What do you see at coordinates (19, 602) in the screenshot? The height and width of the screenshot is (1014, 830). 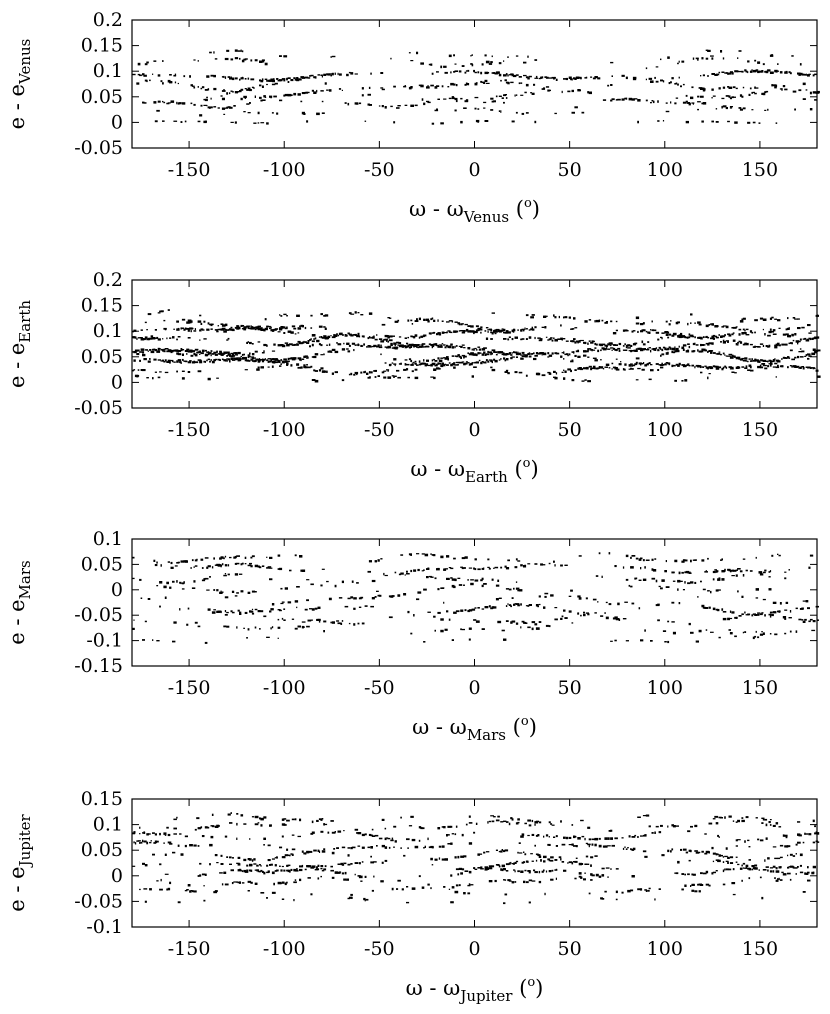 I see `y-axis-label: e - eMars` at bounding box center [19, 602].